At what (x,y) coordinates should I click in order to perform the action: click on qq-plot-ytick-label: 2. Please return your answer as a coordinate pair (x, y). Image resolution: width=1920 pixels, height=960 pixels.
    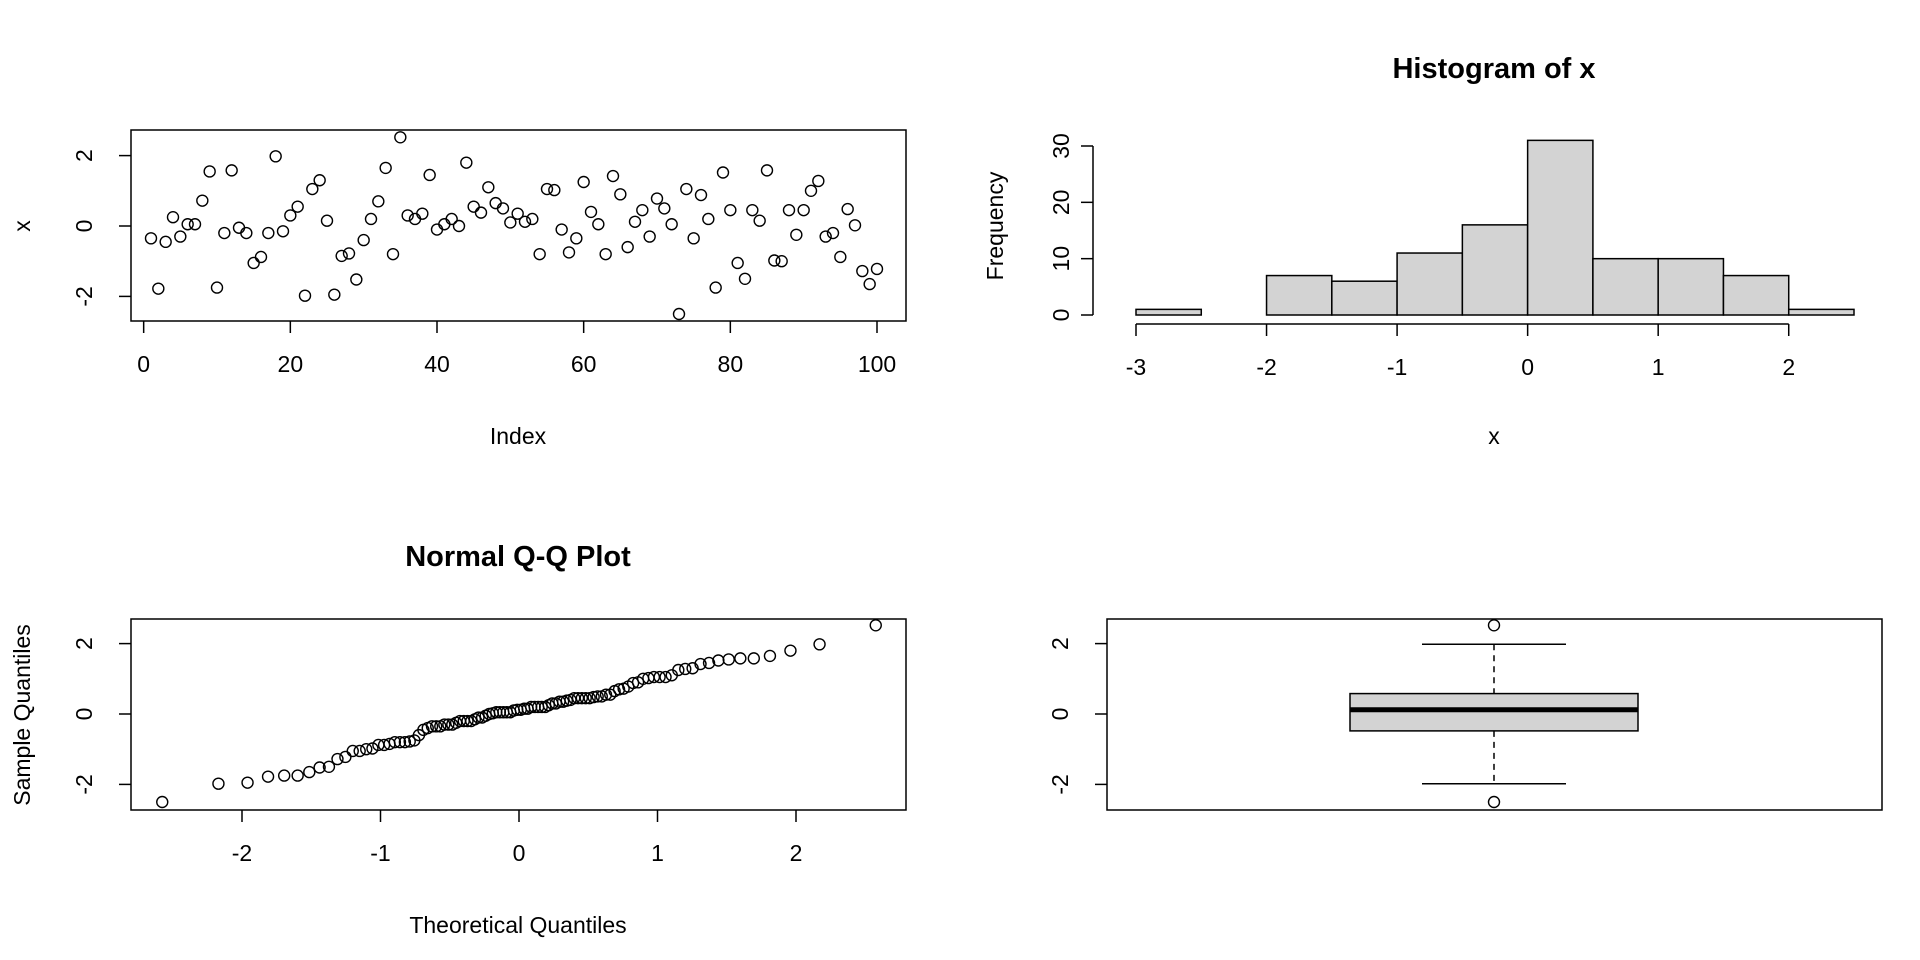
    Looking at the image, I should click on (84, 643).